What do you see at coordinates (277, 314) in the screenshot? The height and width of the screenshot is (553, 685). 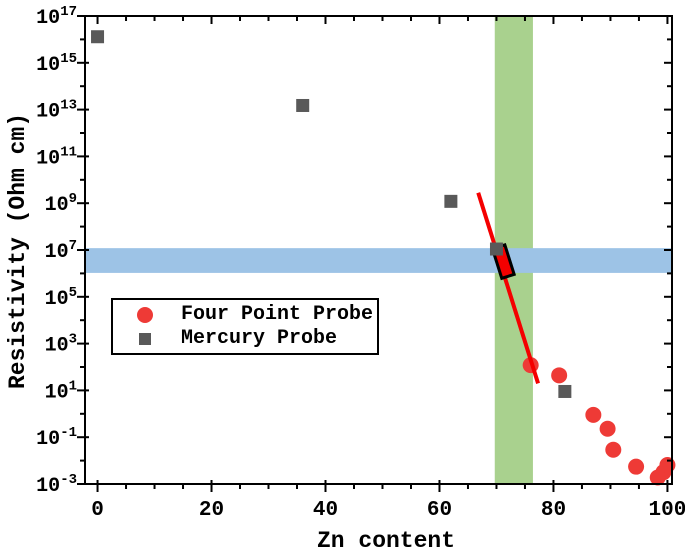 I see `legend-label: Four Point Probe` at bounding box center [277, 314].